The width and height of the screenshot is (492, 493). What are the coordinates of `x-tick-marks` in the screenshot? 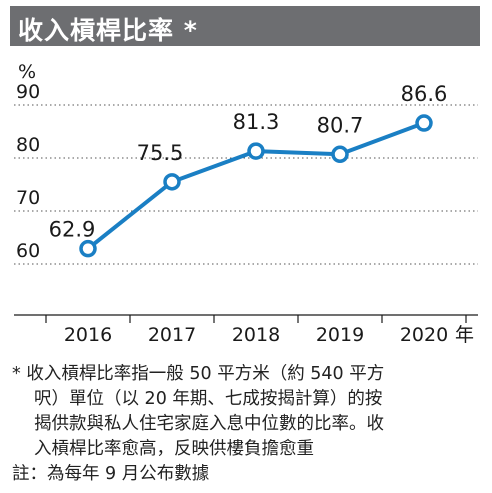 It's located at (256, 319).